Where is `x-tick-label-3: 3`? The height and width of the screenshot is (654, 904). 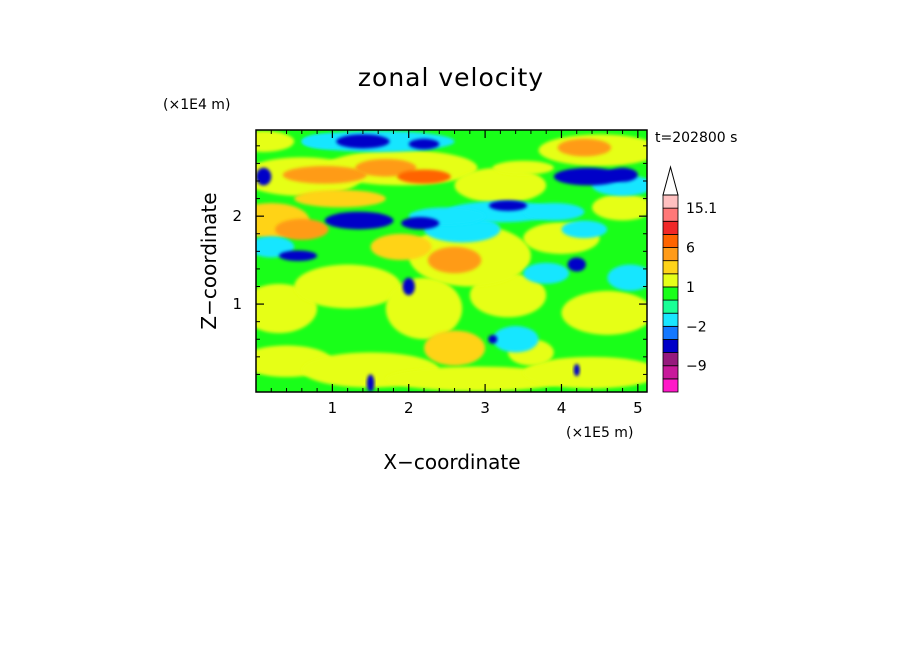 x-tick-label-3: 3 is located at coordinates (485, 408).